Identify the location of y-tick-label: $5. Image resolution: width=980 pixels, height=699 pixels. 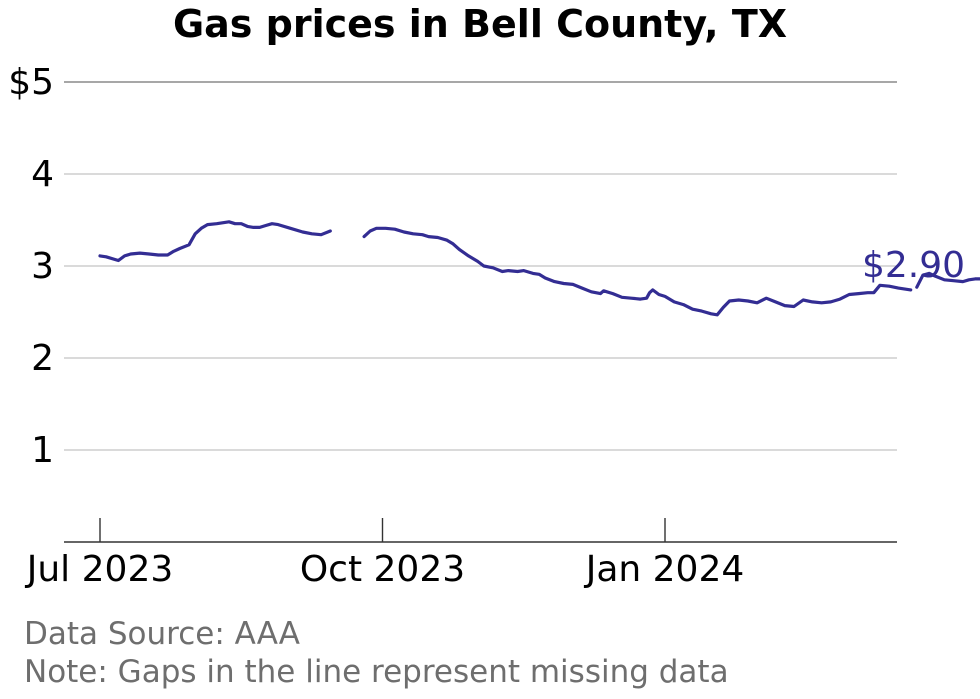
(31, 82).